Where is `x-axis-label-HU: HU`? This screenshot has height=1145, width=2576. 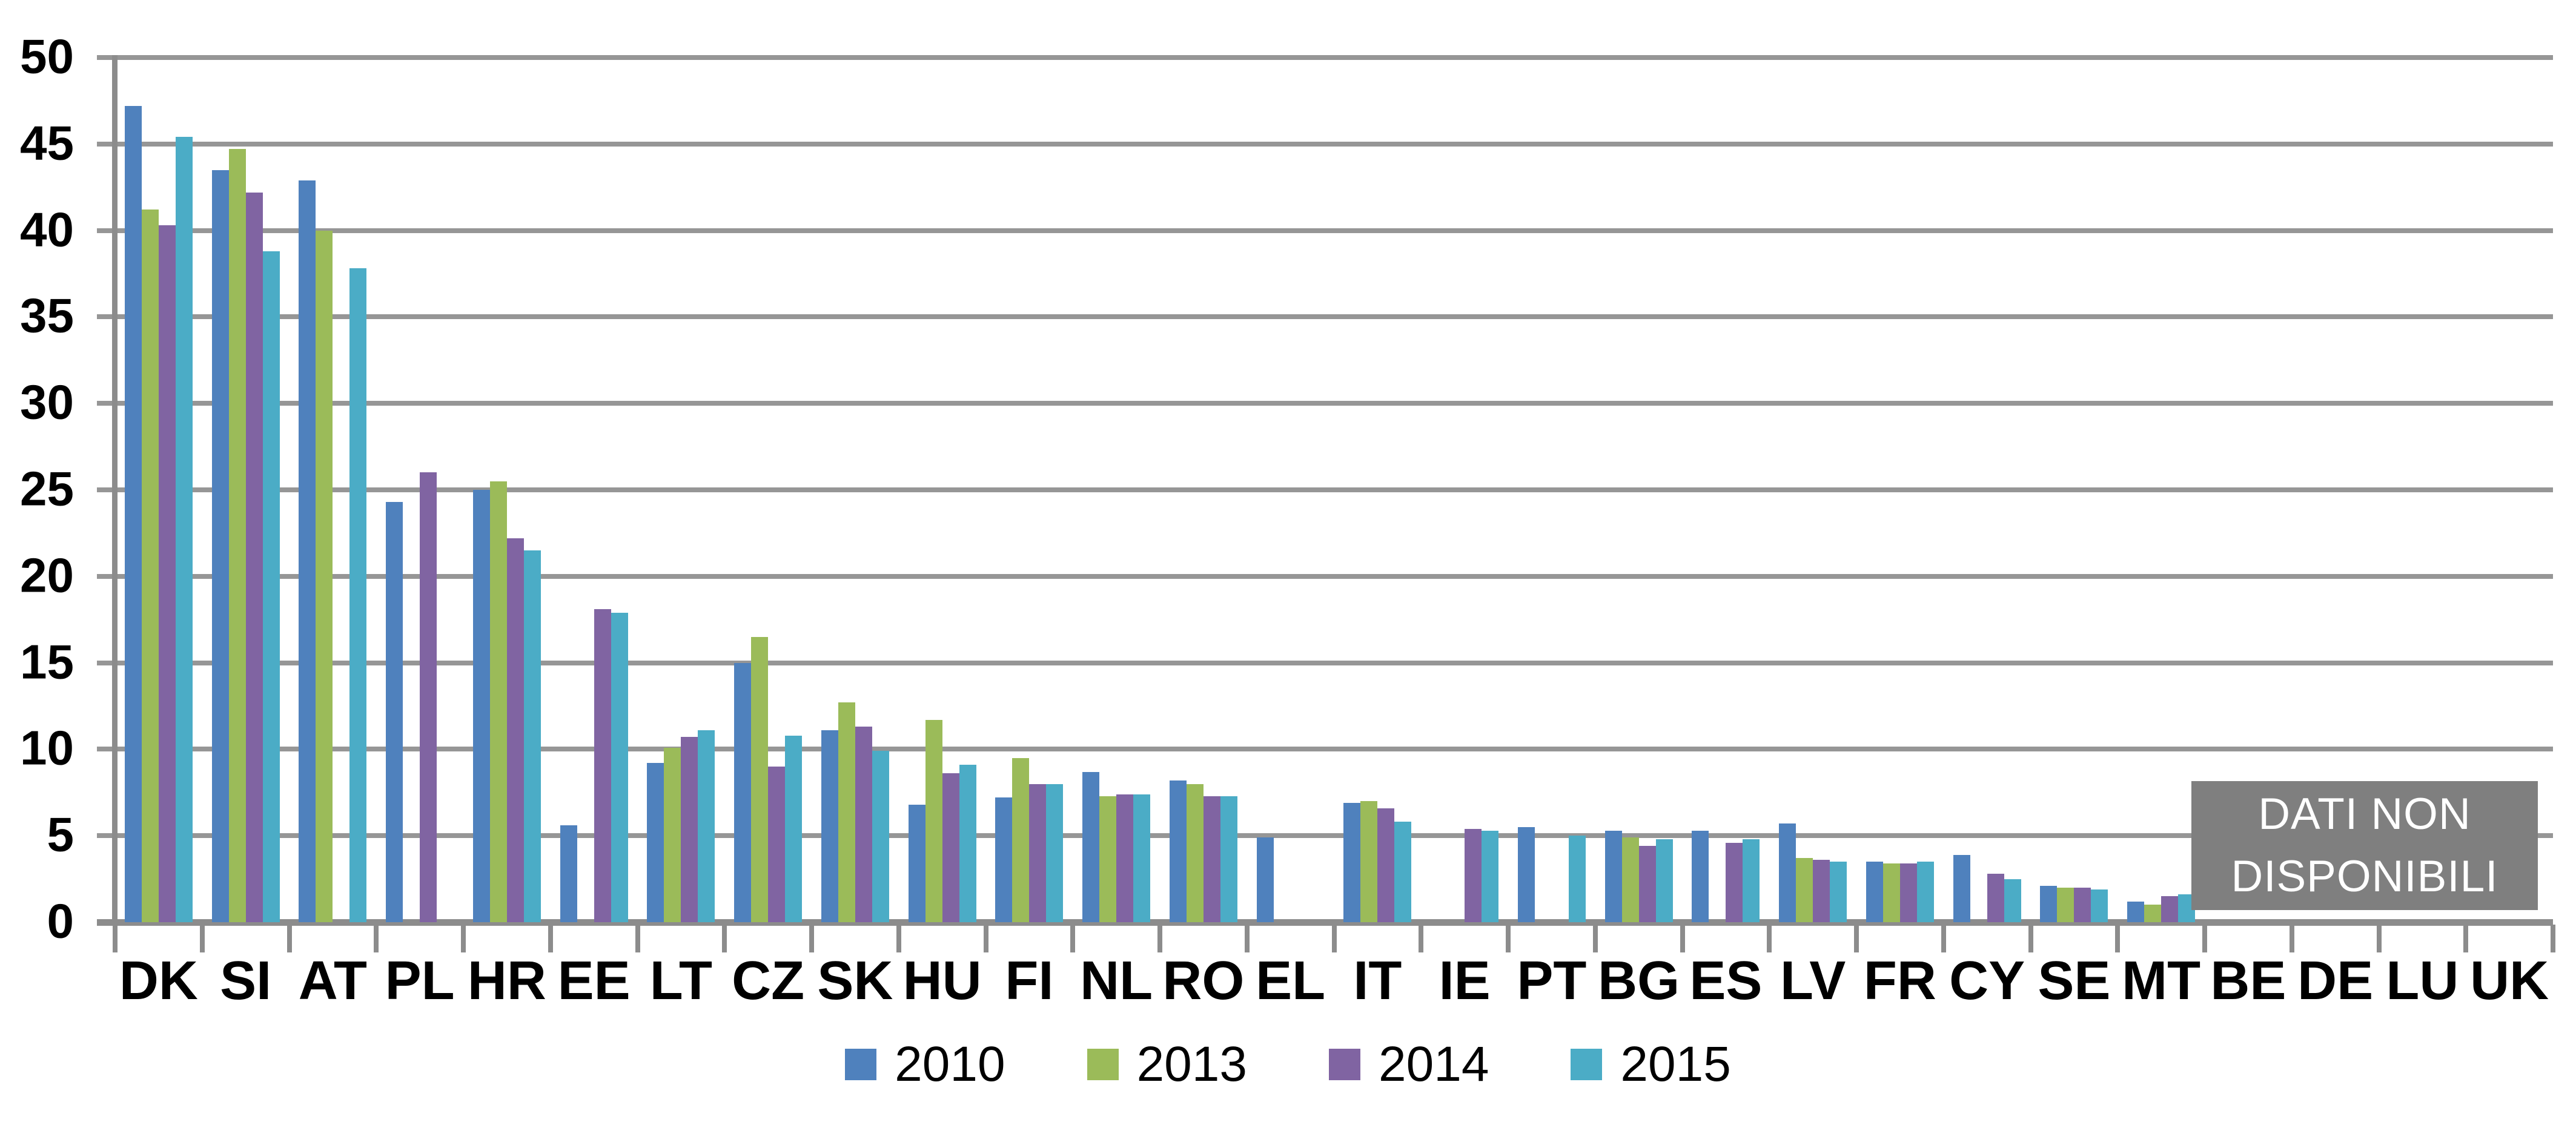 x-axis-label-HU: HU is located at coordinates (942, 981).